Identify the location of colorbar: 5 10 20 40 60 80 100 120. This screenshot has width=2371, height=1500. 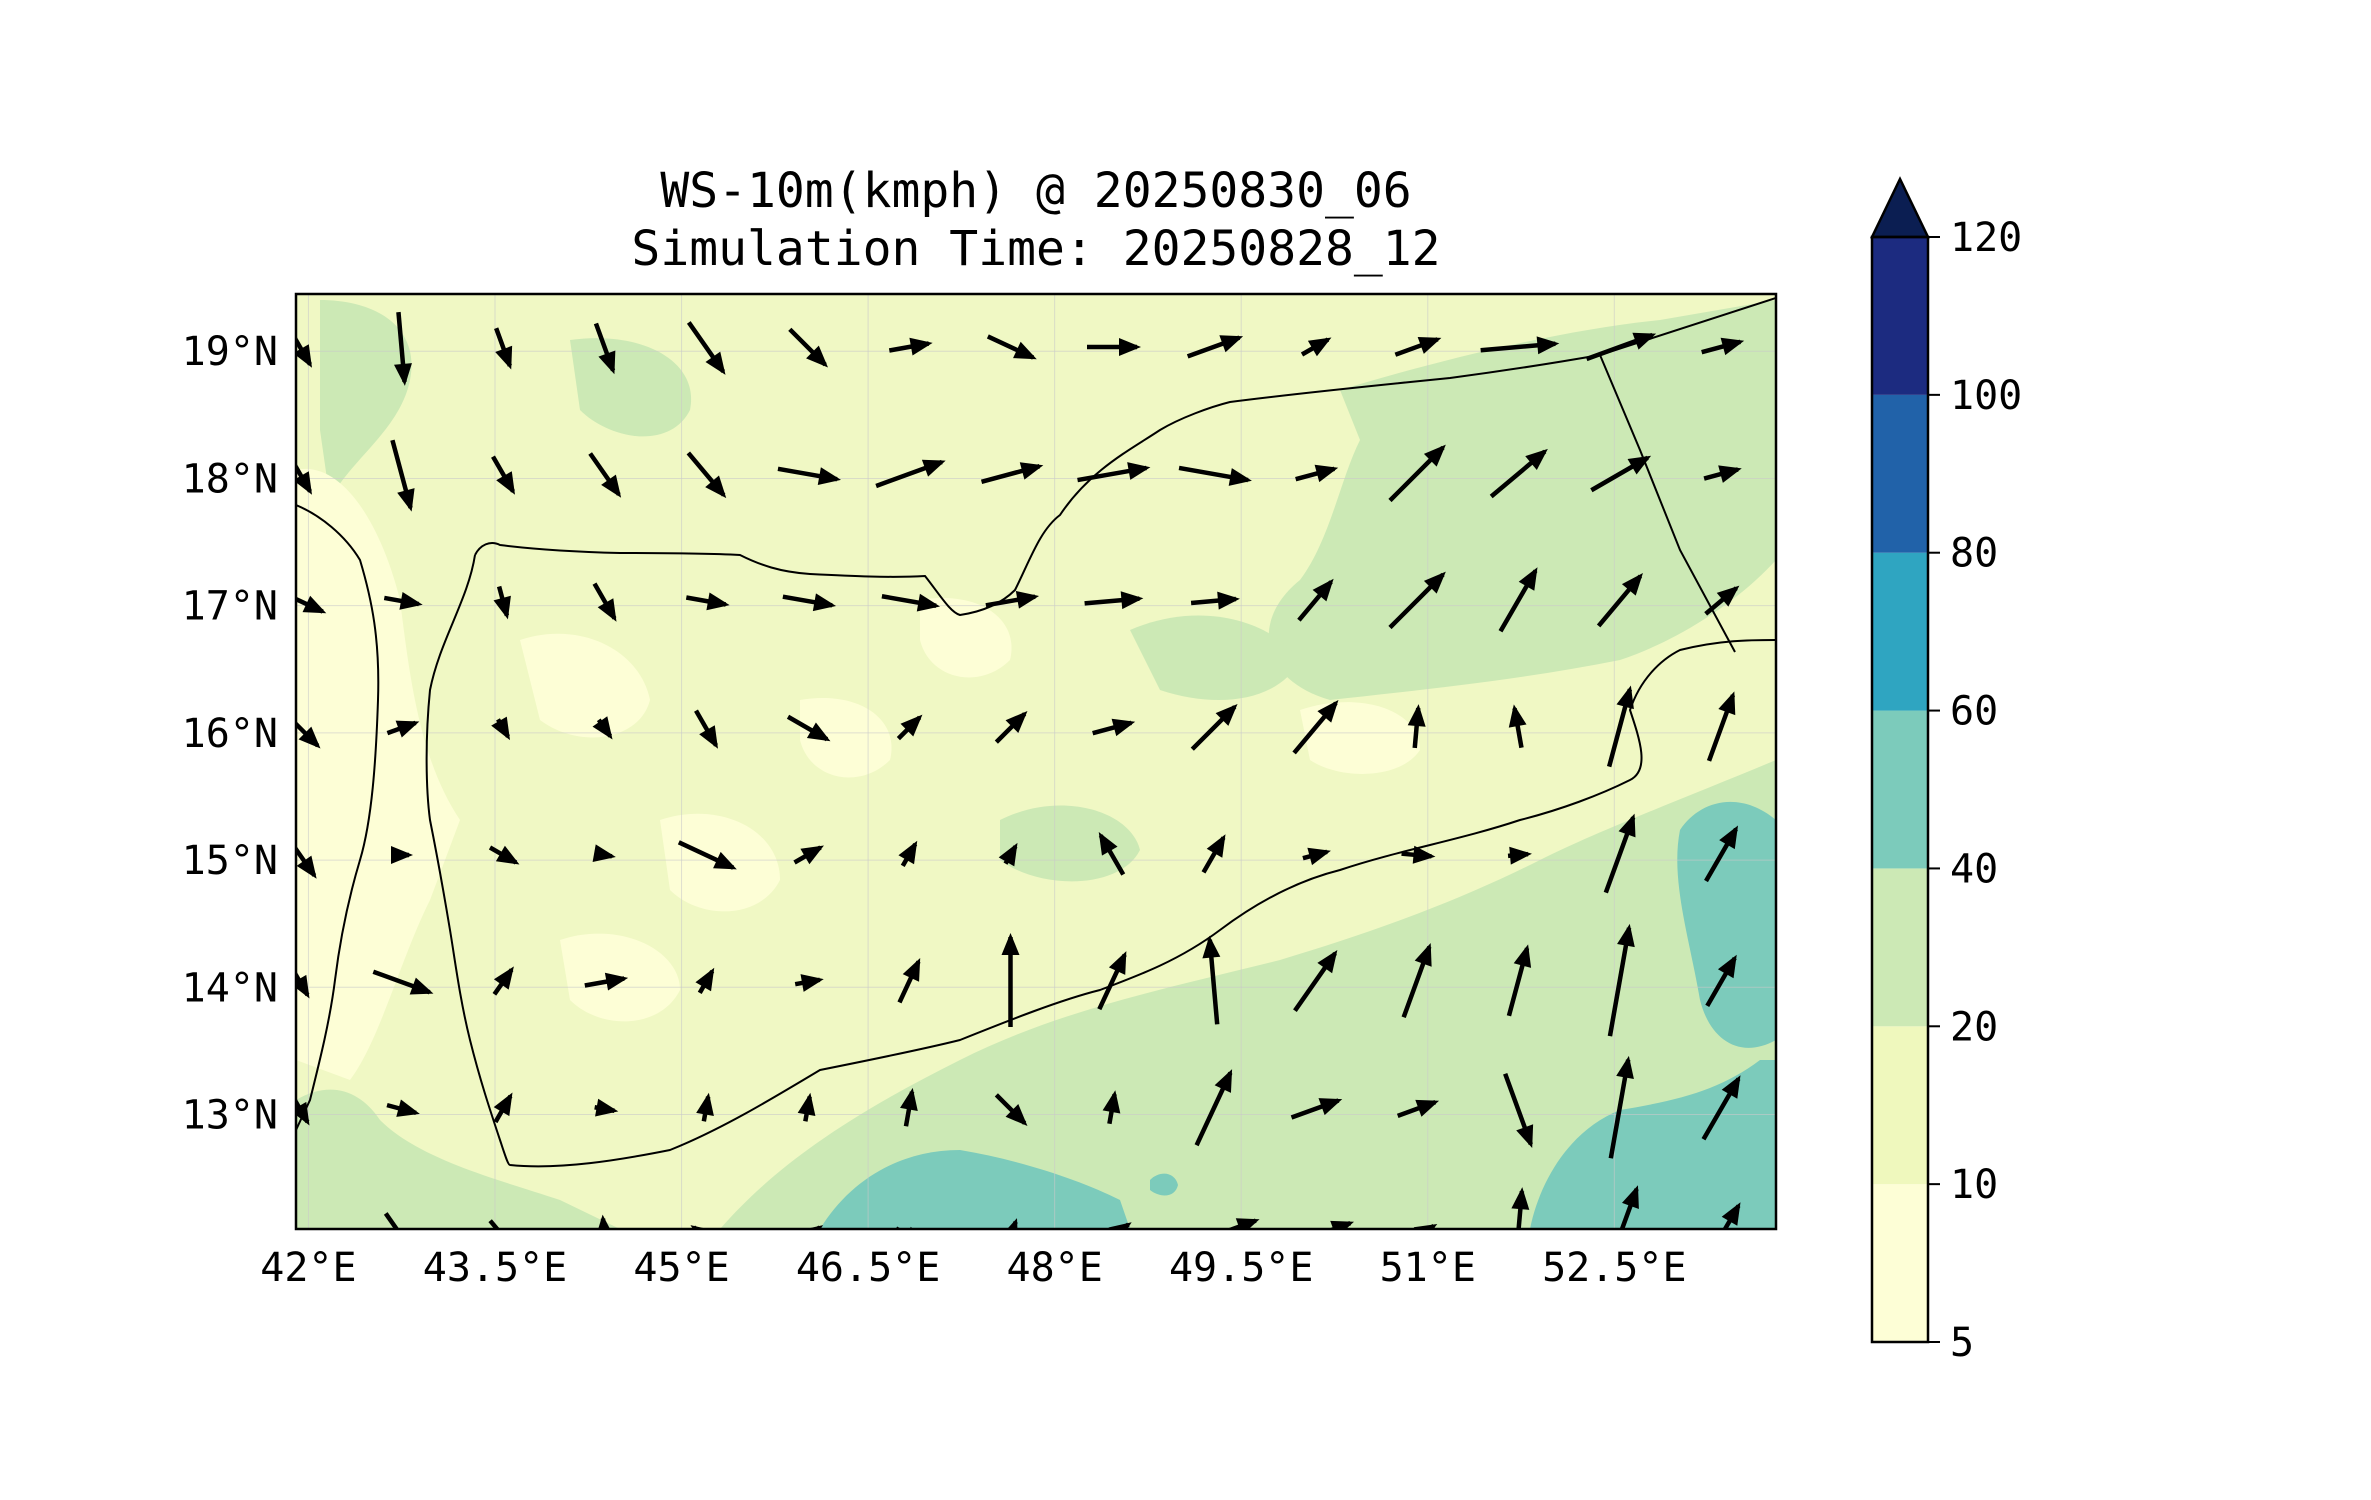
(1946, 771).